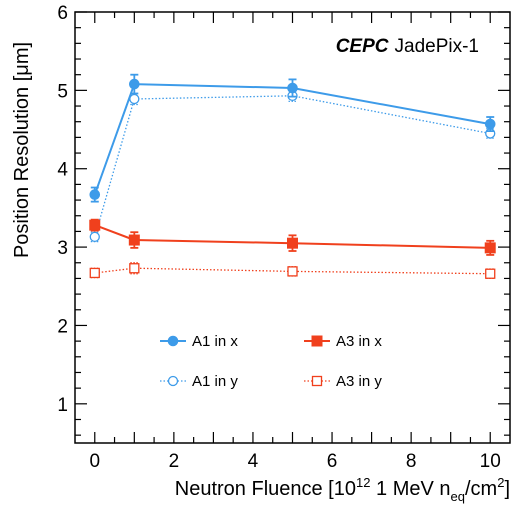 This screenshot has height=514, width=516. I want to click on y-axis-title: Position Resolution [μm], so click(22, 150).